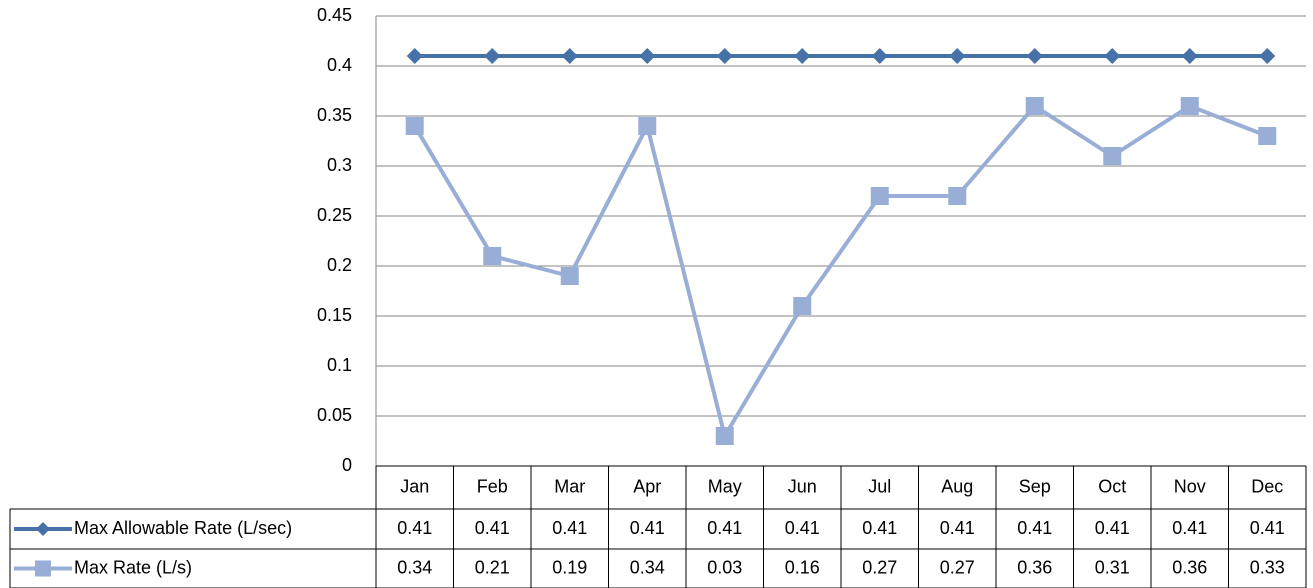 The width and height of the screenshot is (1313, 588). What do you see at coordinates (334, 115) in the screenshot?
I see `y-tick-label: 0.35` at bounding box center [334, 115].